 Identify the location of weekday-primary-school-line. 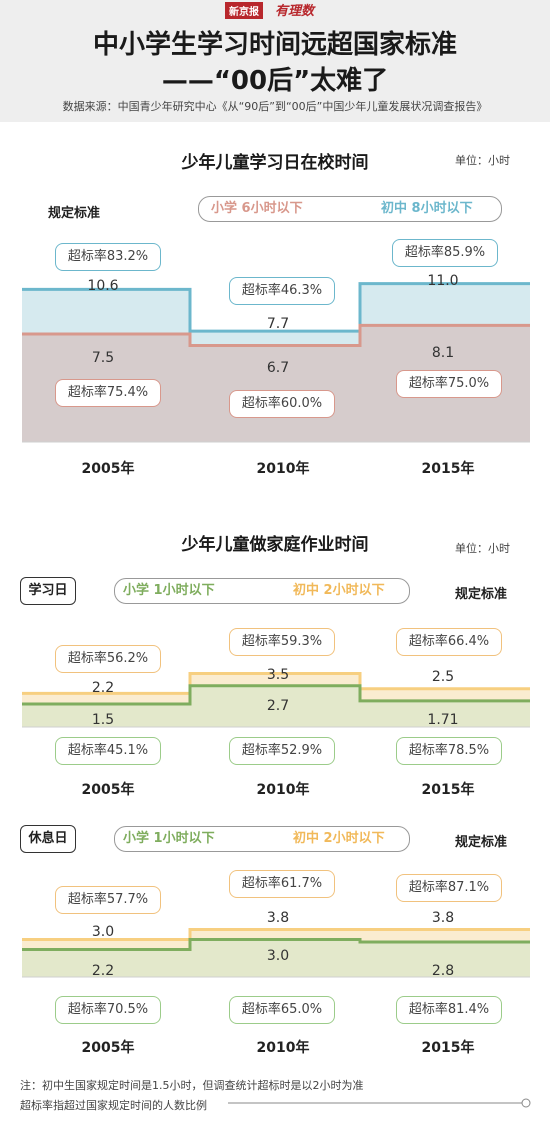
(276, 695).